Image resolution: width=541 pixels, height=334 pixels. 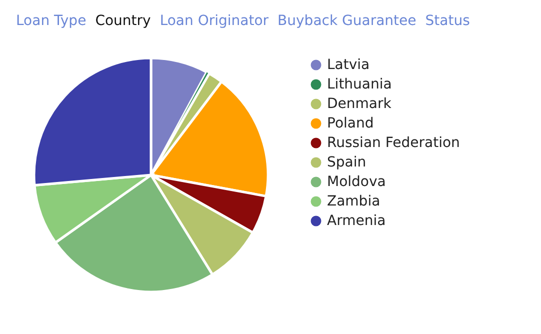 What do you see at coordinates (356, 182) in the screenshot?
I see `legend-label: Moldova` at bounding box center [356, 182].